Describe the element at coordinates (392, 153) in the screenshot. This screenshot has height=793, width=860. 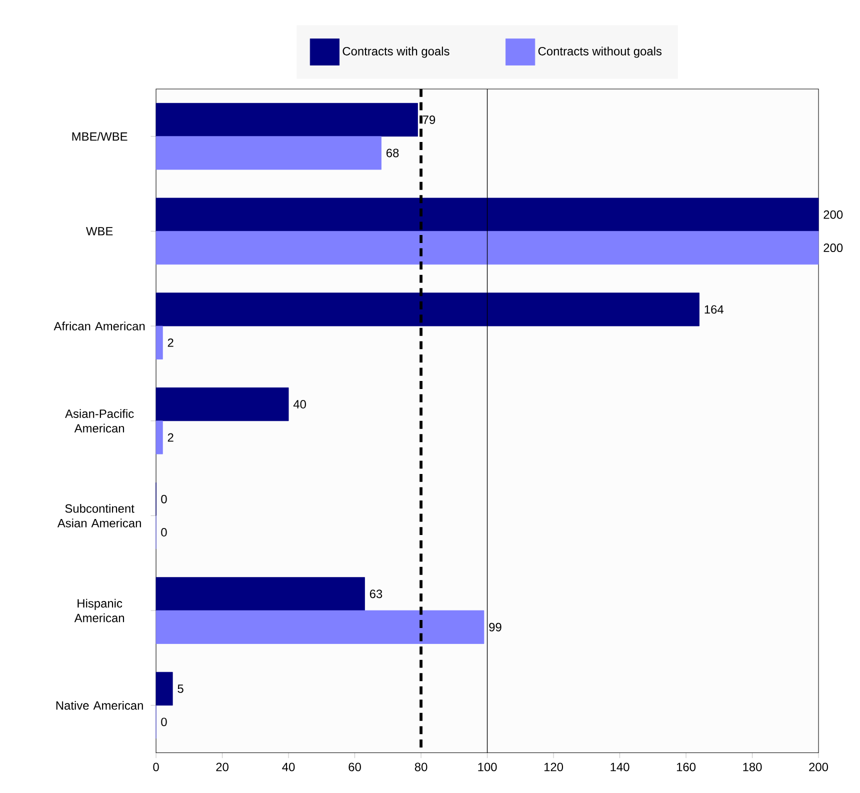
I see `data-label: 68` at that location.